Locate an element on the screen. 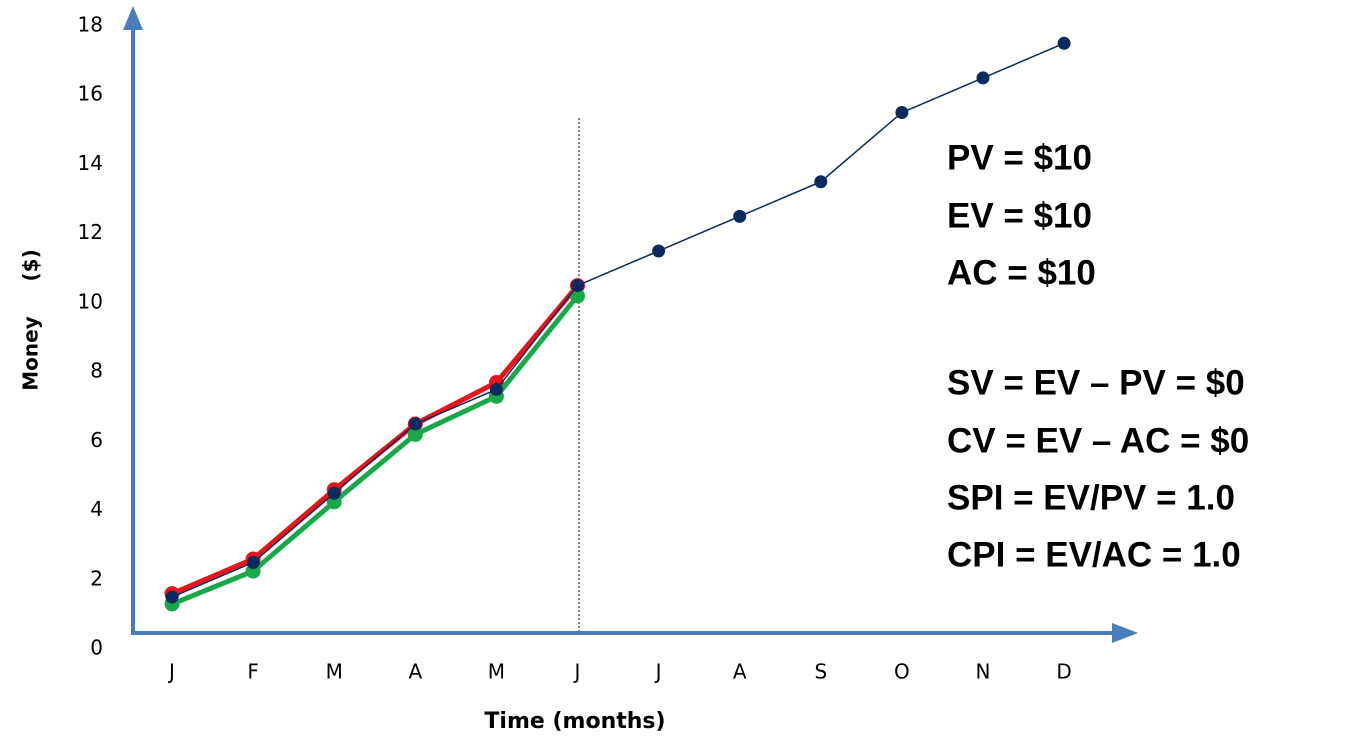  y-tick-label: 16 is located at coordinates (90, 94).